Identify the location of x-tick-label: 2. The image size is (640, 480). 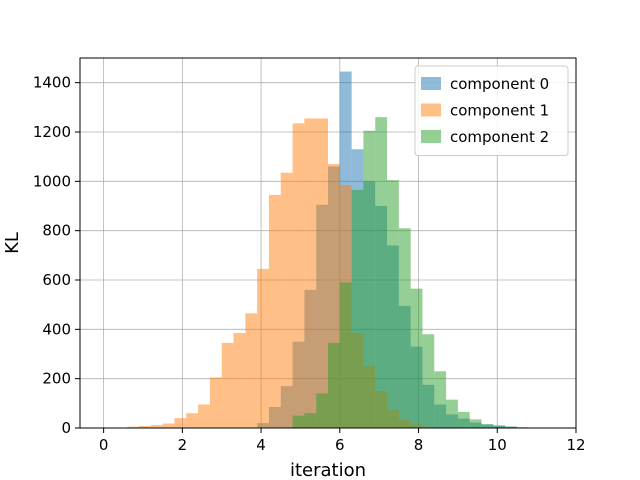
(183, 445).